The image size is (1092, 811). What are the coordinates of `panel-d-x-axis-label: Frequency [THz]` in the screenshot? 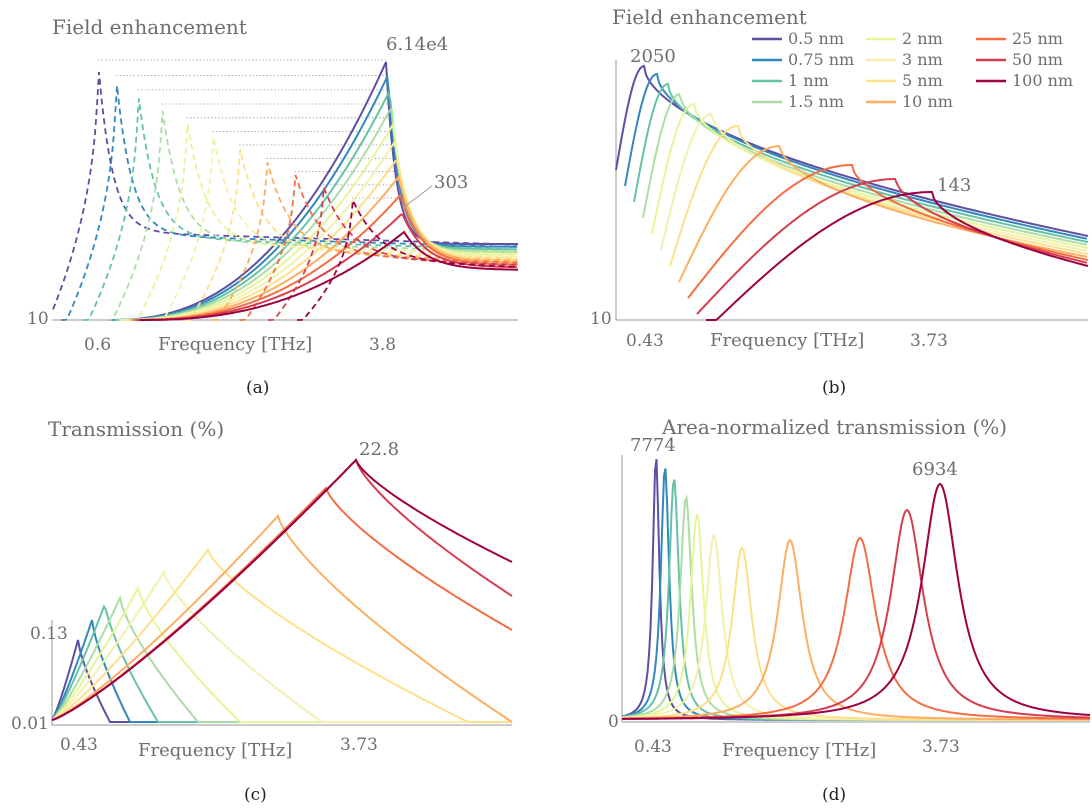 It's located at (799, 750).